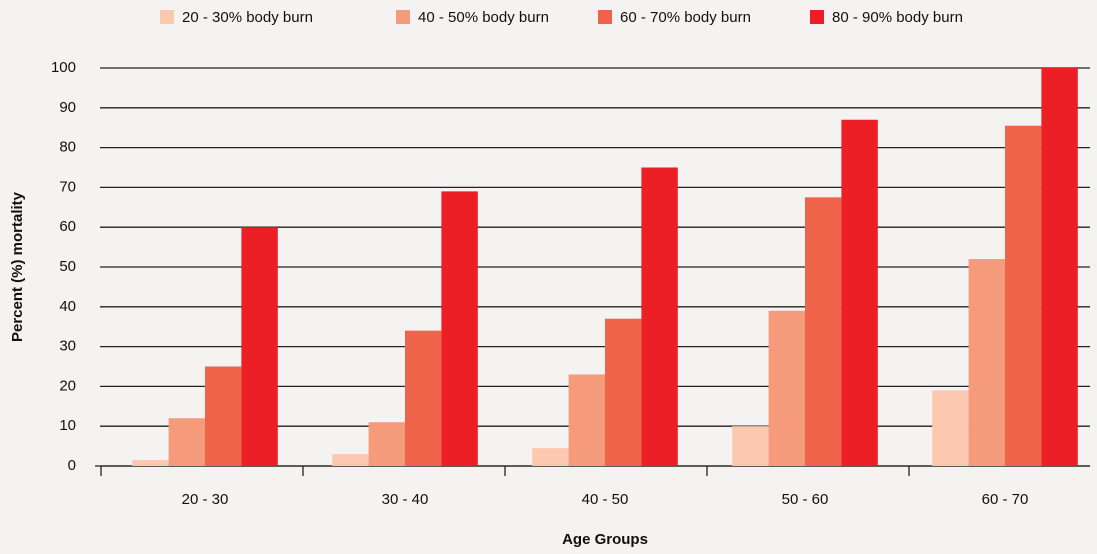 The height and width of the screenshot is (554, 1097). What do you see at coordinates (67, 346) in the screenshot?
I see `y-tick-label: 30` at bounding box center [67, 346].